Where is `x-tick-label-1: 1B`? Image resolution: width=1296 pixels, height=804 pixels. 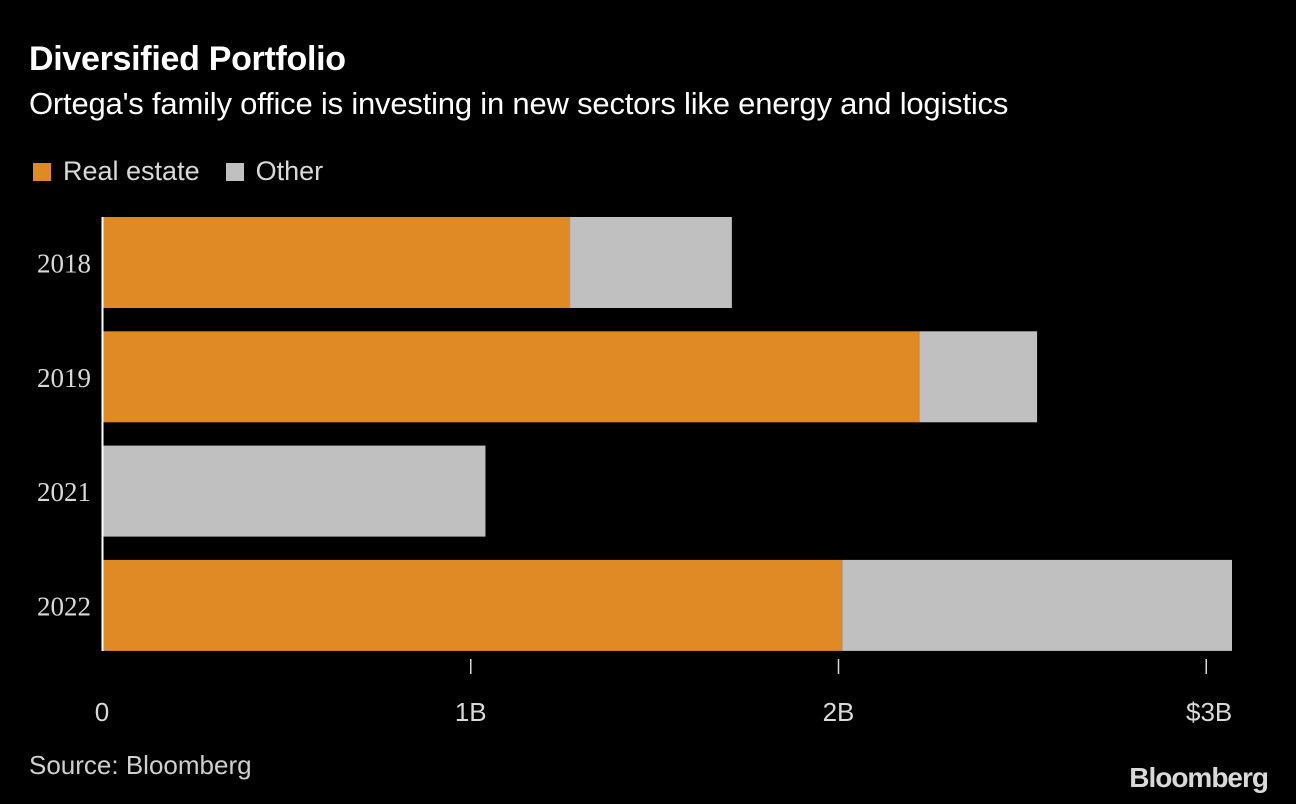
x-tick-label-1: 1B is located at coordinates (471, 712).